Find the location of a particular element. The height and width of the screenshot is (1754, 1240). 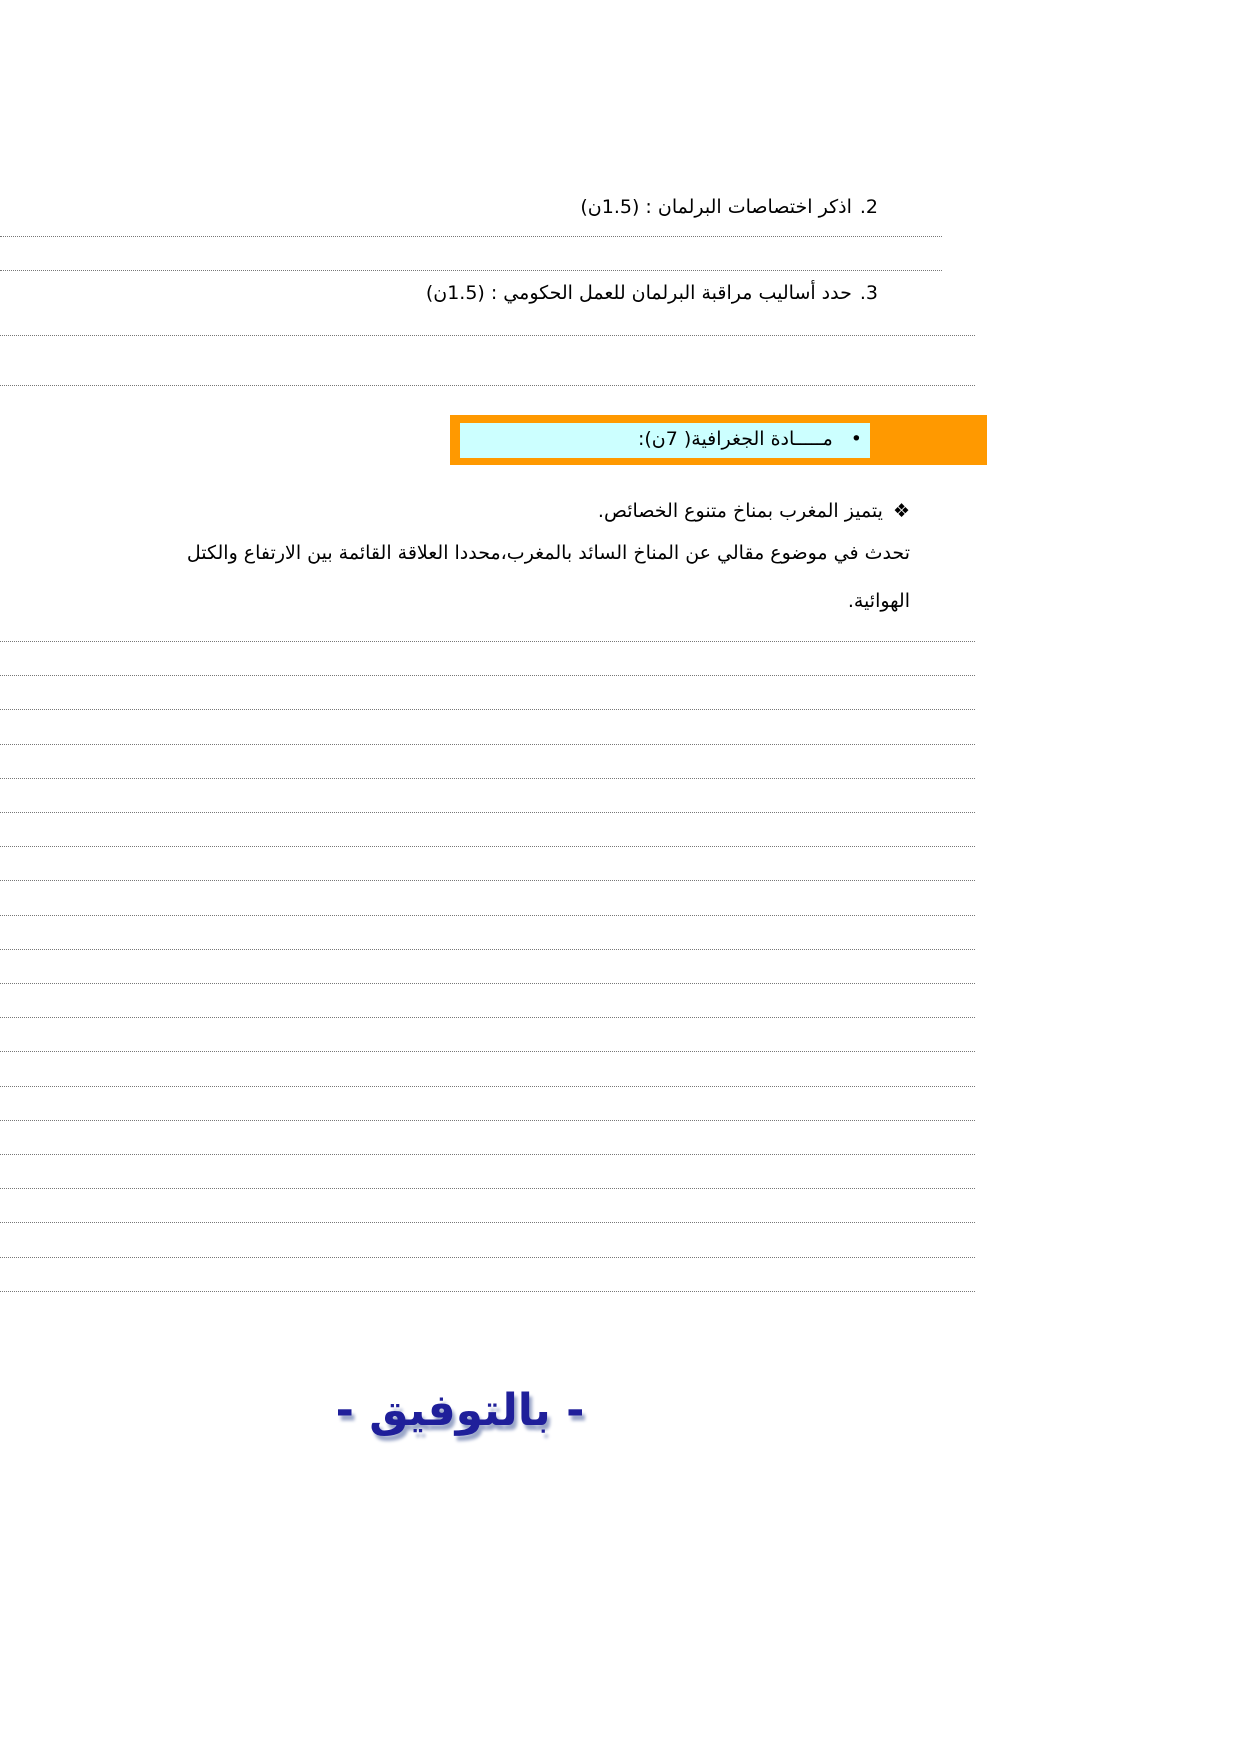

prompt: ❖ يتميز المغرب بمناخ متنوع الخصائص. is located at coordinates (754, 511).